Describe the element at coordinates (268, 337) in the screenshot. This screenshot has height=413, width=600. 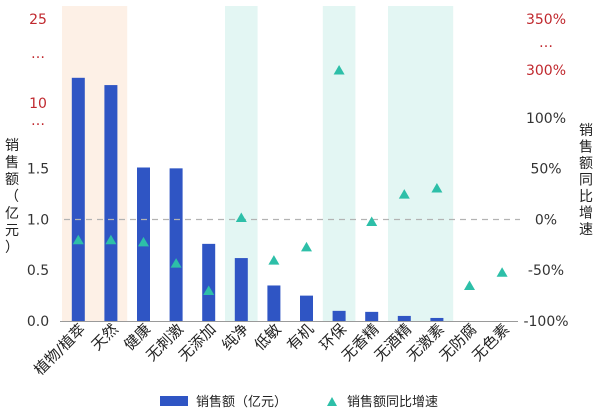
I see `x-tick-label: 低敏` at that location.